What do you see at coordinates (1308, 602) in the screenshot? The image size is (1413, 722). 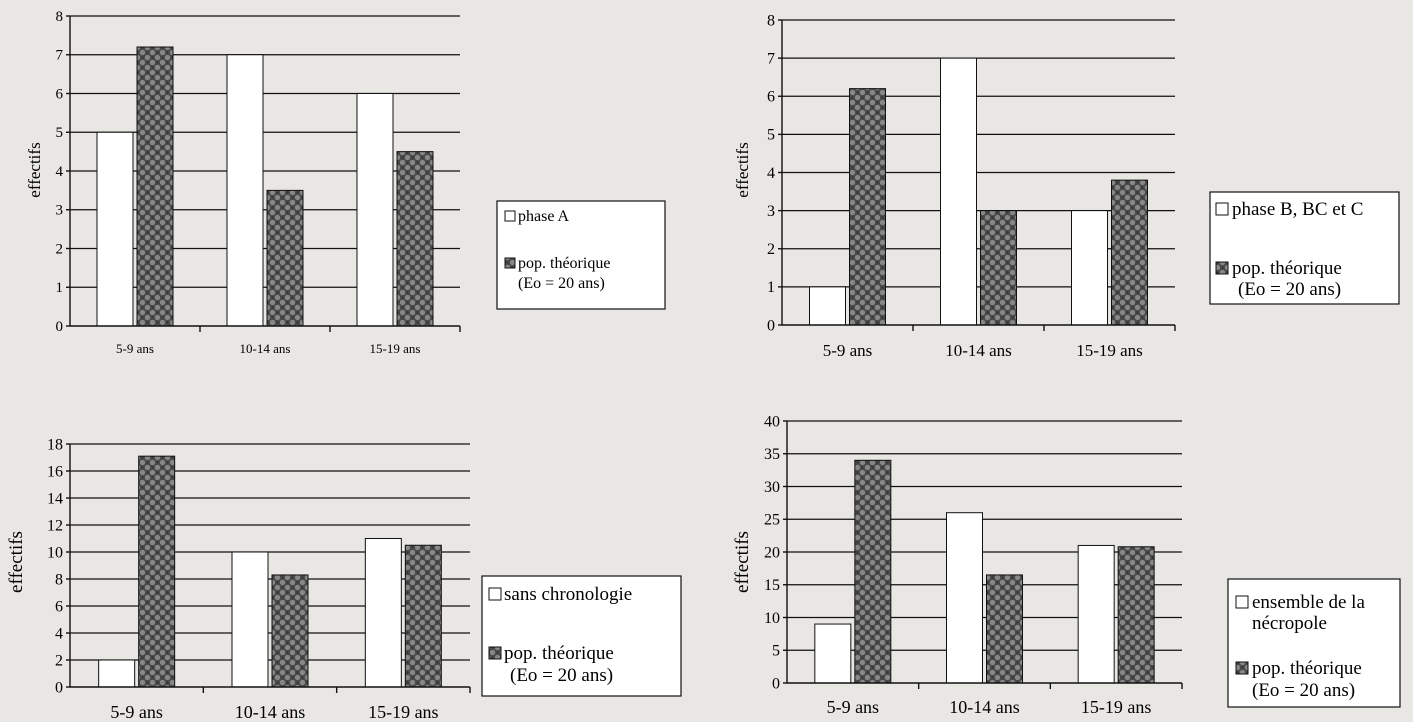 I see `legend-label-series-1: ensemble de la` at bounding box center [1308, 602].